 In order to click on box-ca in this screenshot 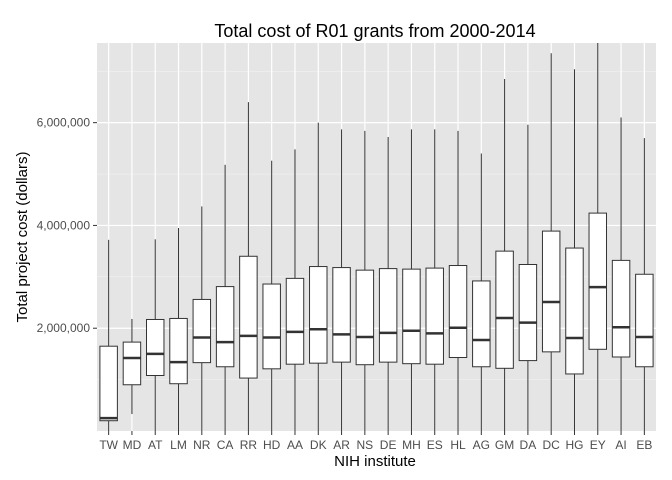, I will do `click(225, 297)`.